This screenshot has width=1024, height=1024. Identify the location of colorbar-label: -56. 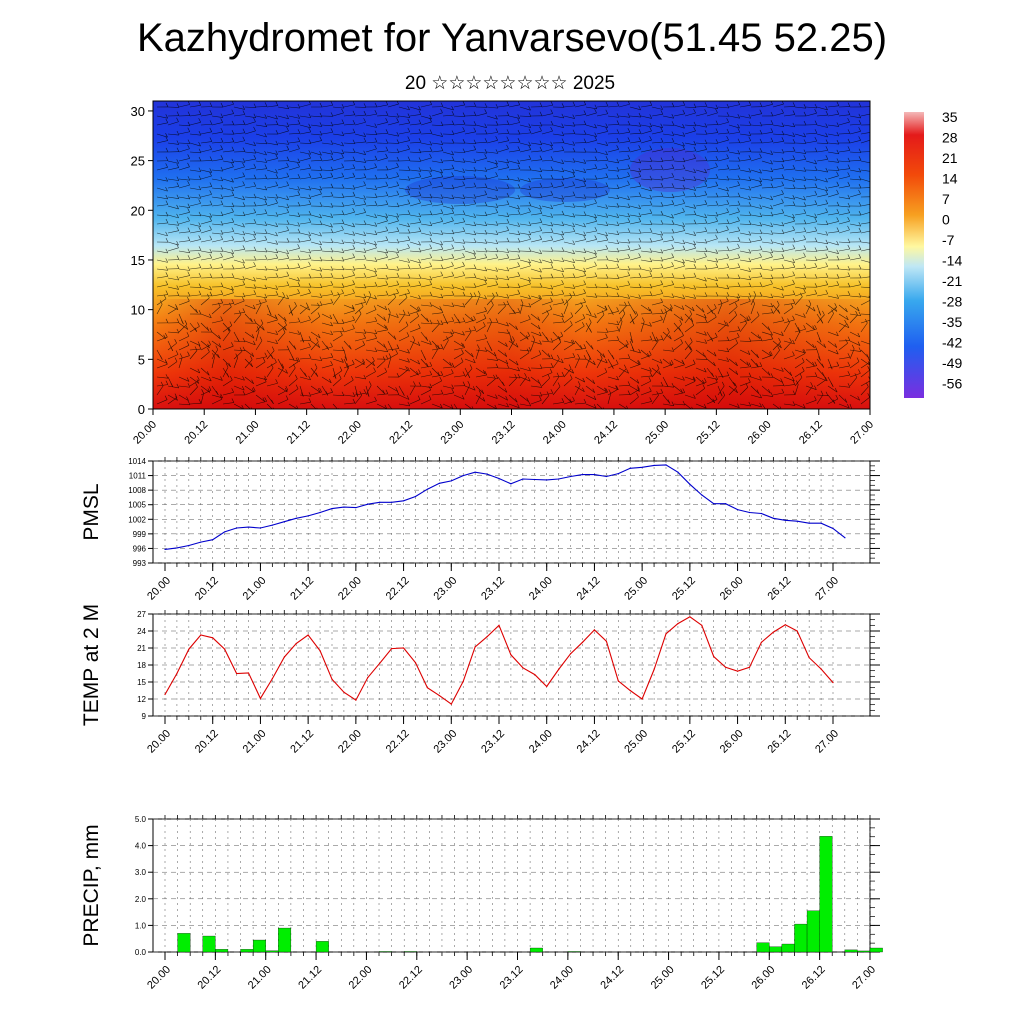
(952, 384).